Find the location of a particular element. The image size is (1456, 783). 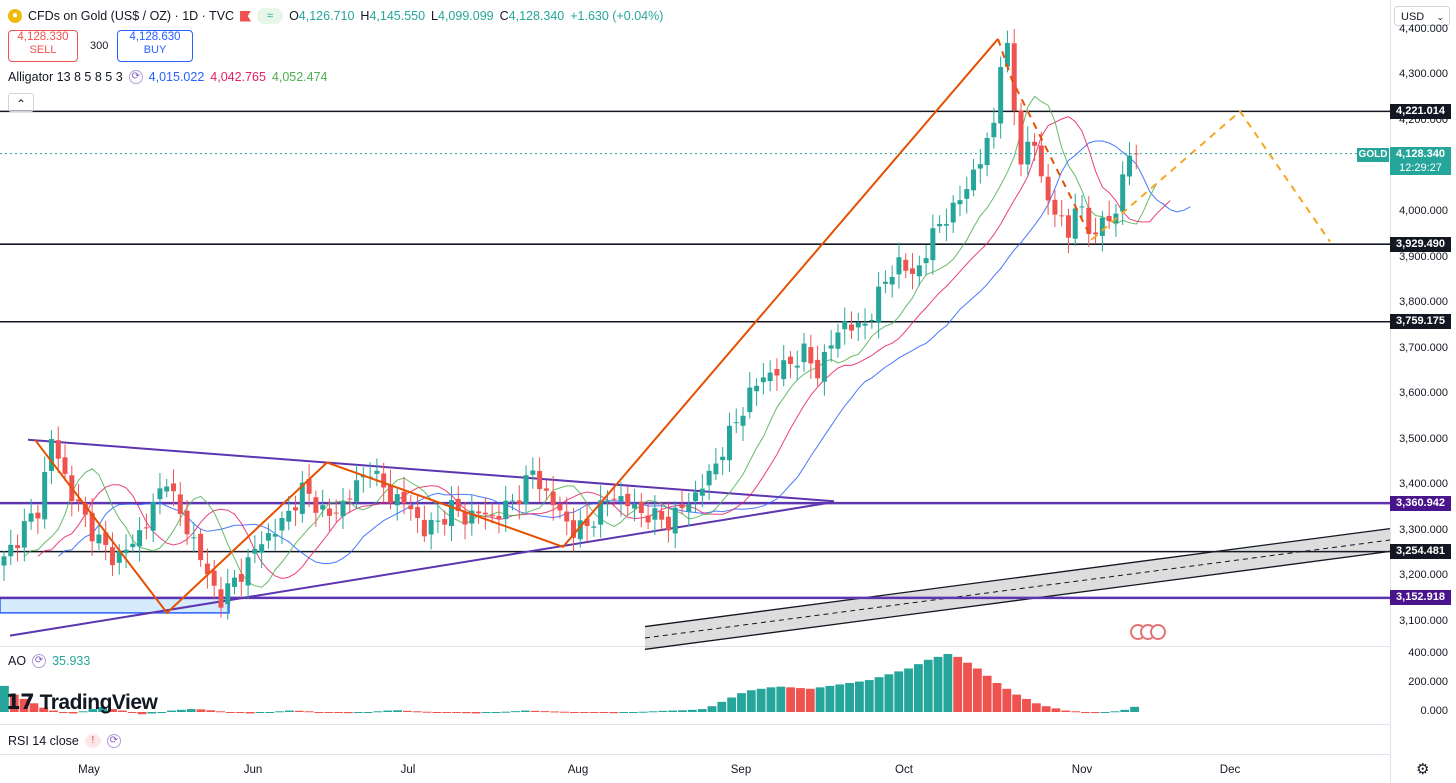

triangle-upper-line is located at coordinates (431, 470).